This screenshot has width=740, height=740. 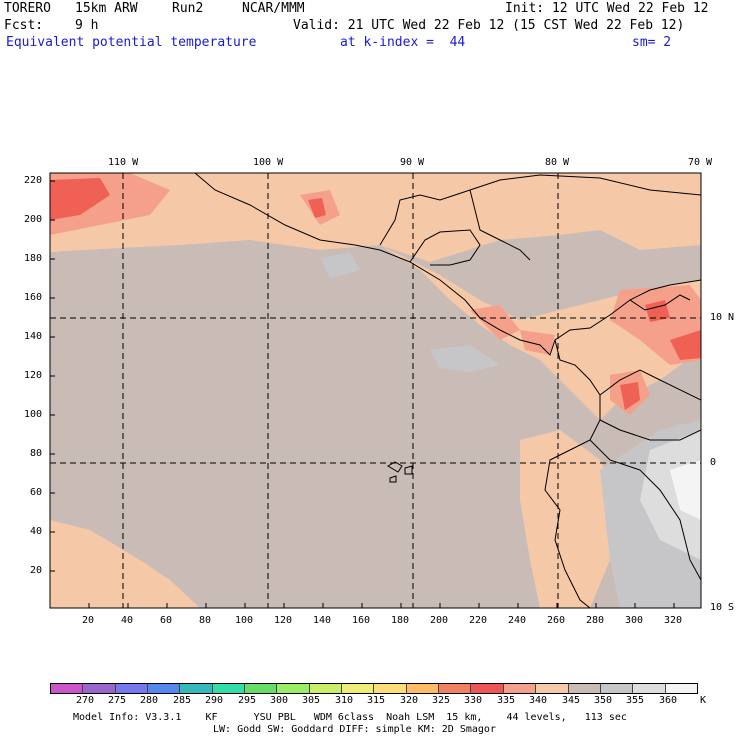 I want to click on field-340k-south-coast, so click(x=570, y=519).